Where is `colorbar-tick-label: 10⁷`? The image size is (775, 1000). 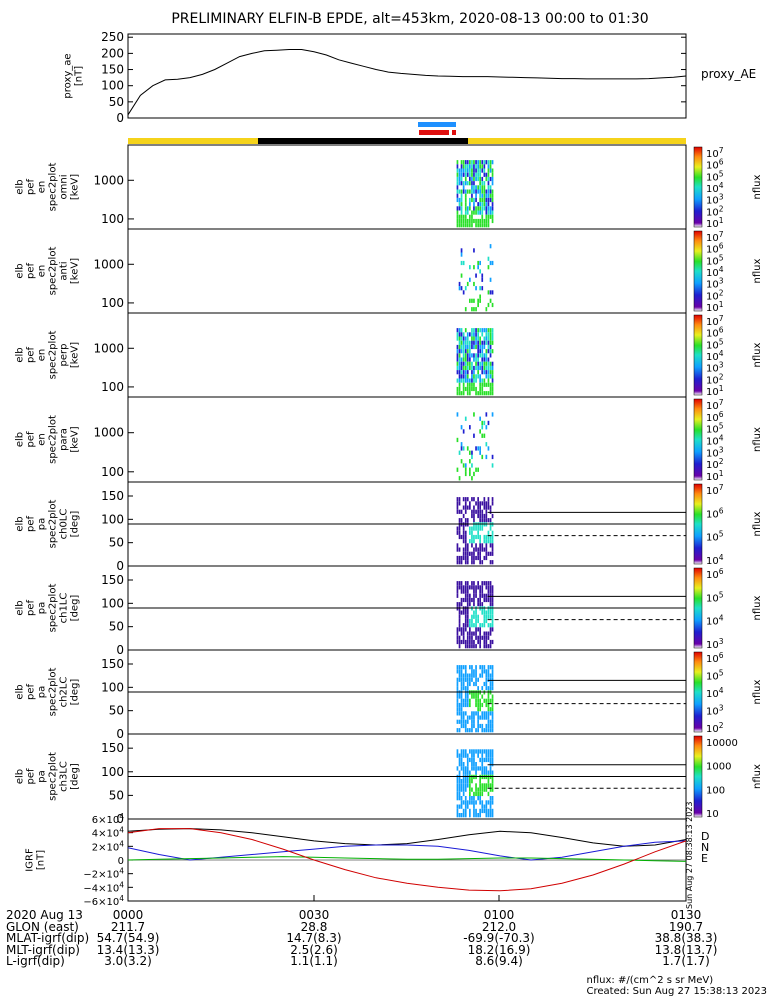 colorbar-tick-label: 10⁷ is located at coordinates (715, 153).